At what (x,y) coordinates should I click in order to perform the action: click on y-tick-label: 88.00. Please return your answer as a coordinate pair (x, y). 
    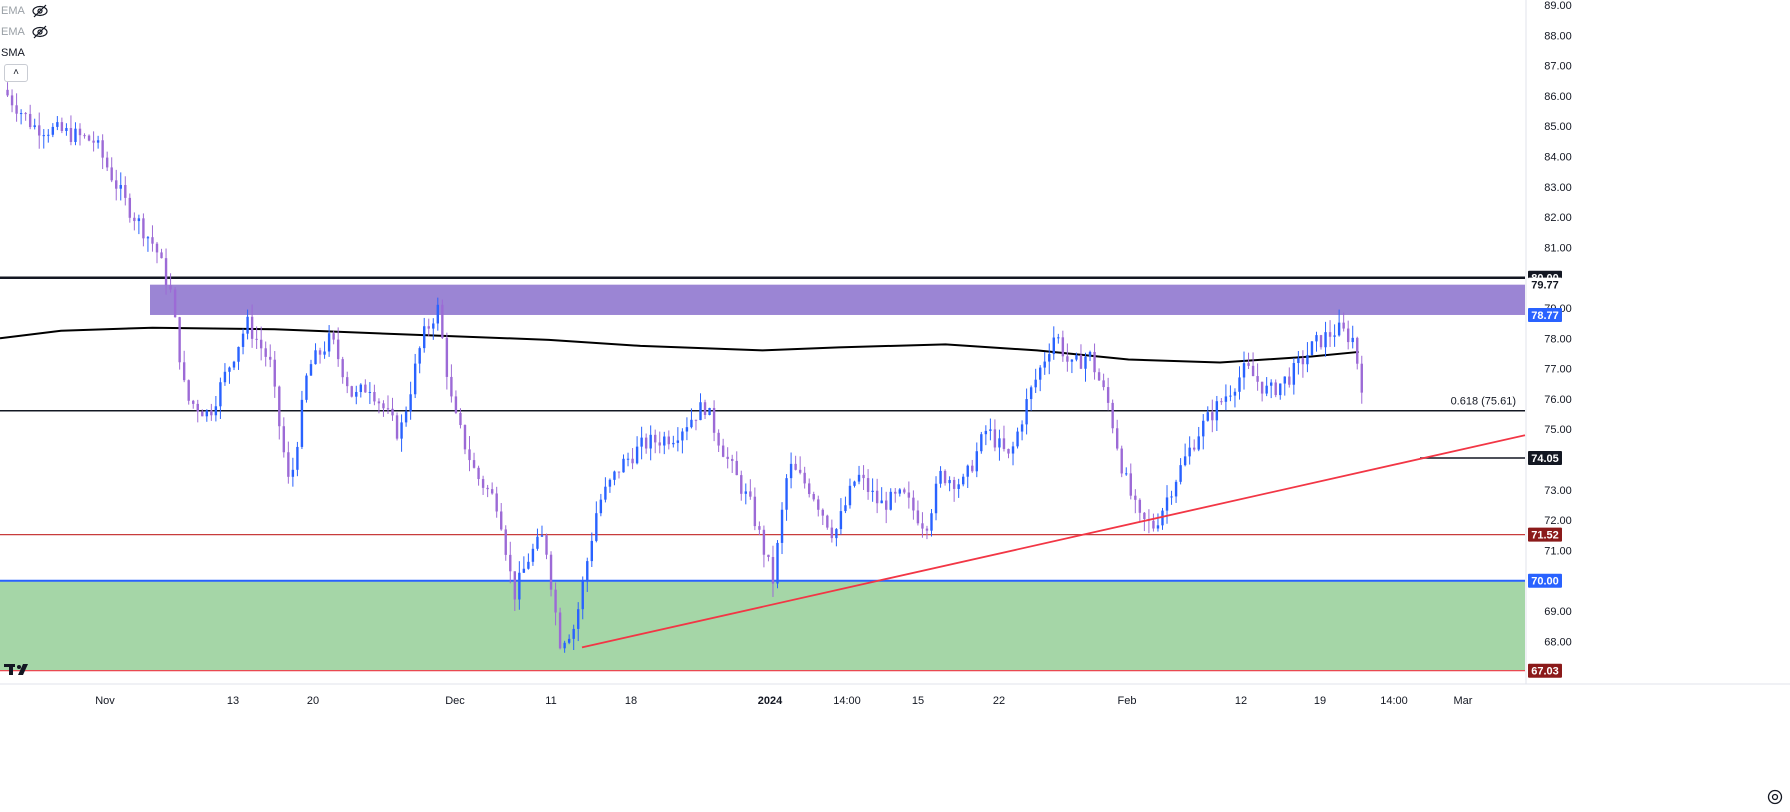
    Looking at the image, I should click on (1558, 36).